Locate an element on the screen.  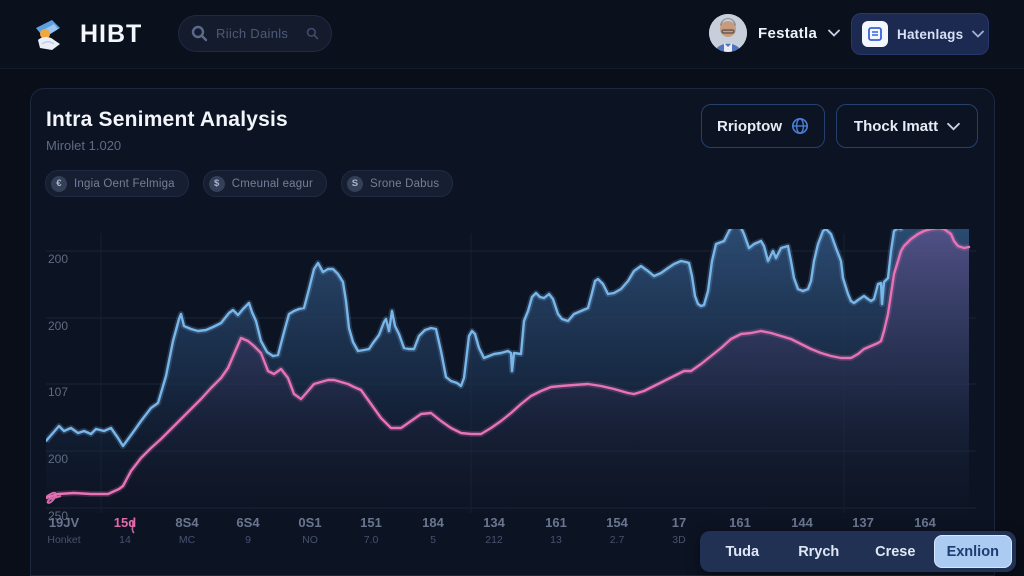
x-tick-sublabel: 9 is located at coordinates (248, 540).